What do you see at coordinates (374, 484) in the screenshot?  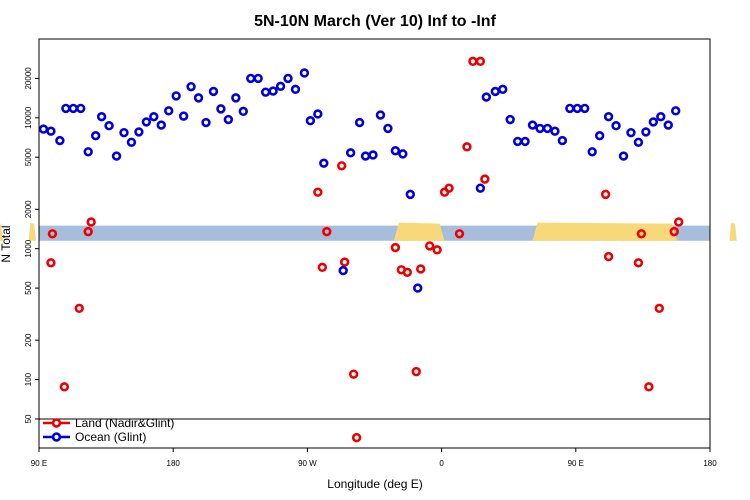 I see `x-axis-label: Longitude (deg E)` at bounding box center [374, 484].